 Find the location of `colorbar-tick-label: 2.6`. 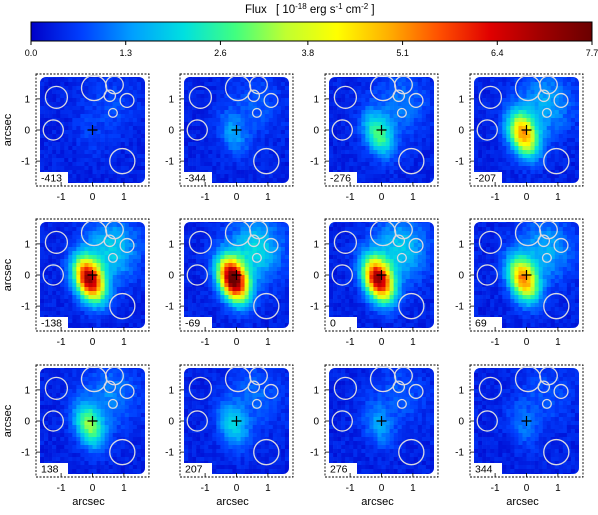

colorbar-tick-label: 2.6 is located at coordinates (220, 53).